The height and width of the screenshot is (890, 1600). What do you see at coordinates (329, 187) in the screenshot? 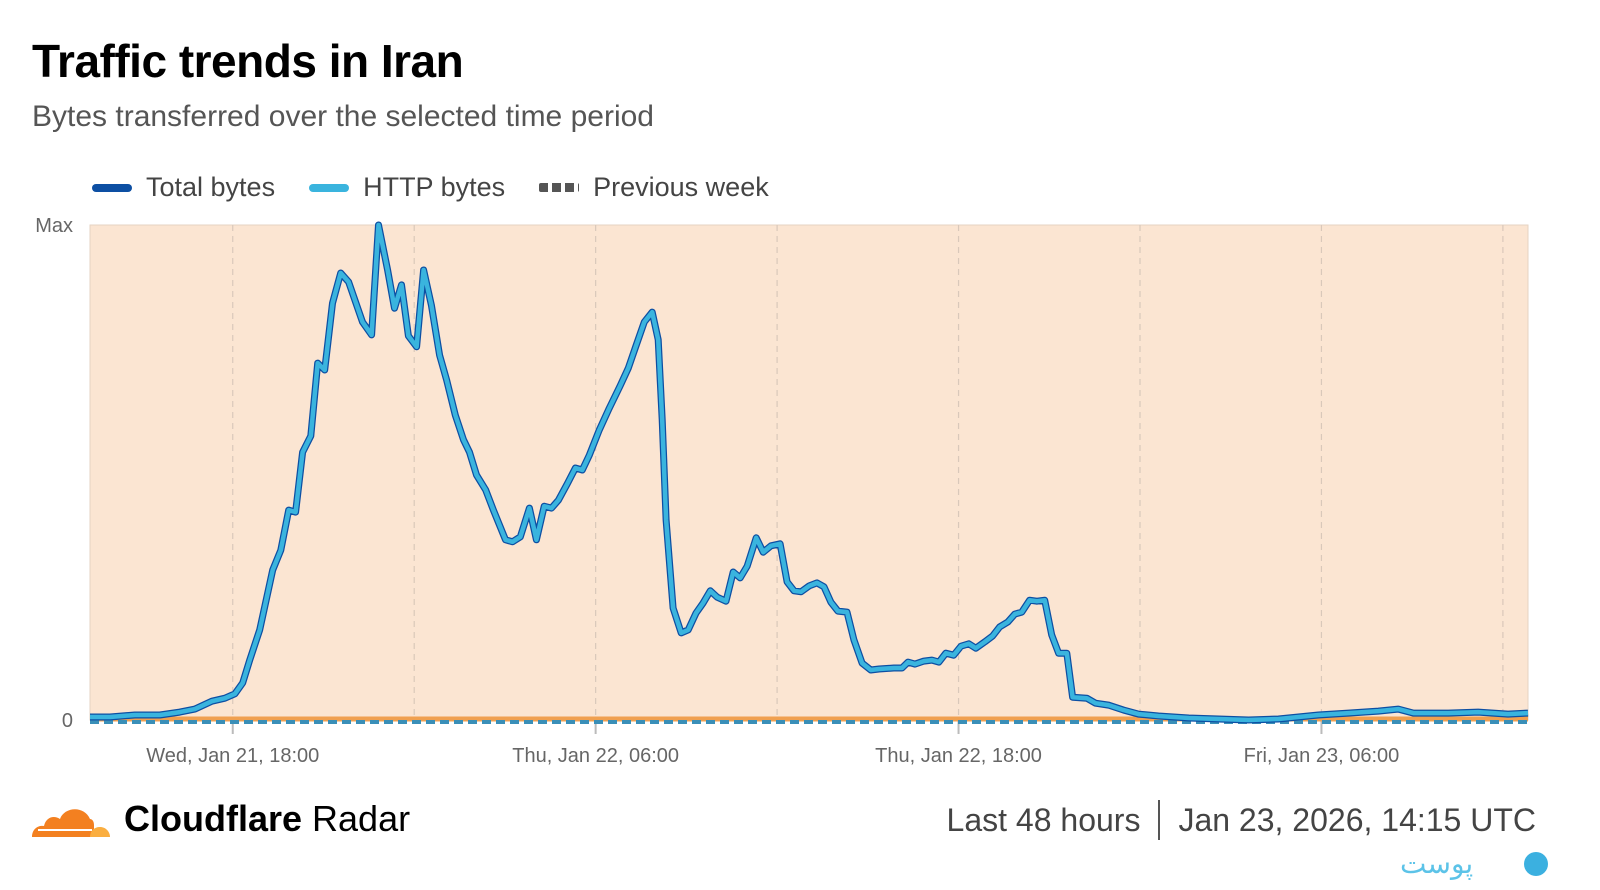
I see `http-bytes-swatch` at bounding box center [329, 187].